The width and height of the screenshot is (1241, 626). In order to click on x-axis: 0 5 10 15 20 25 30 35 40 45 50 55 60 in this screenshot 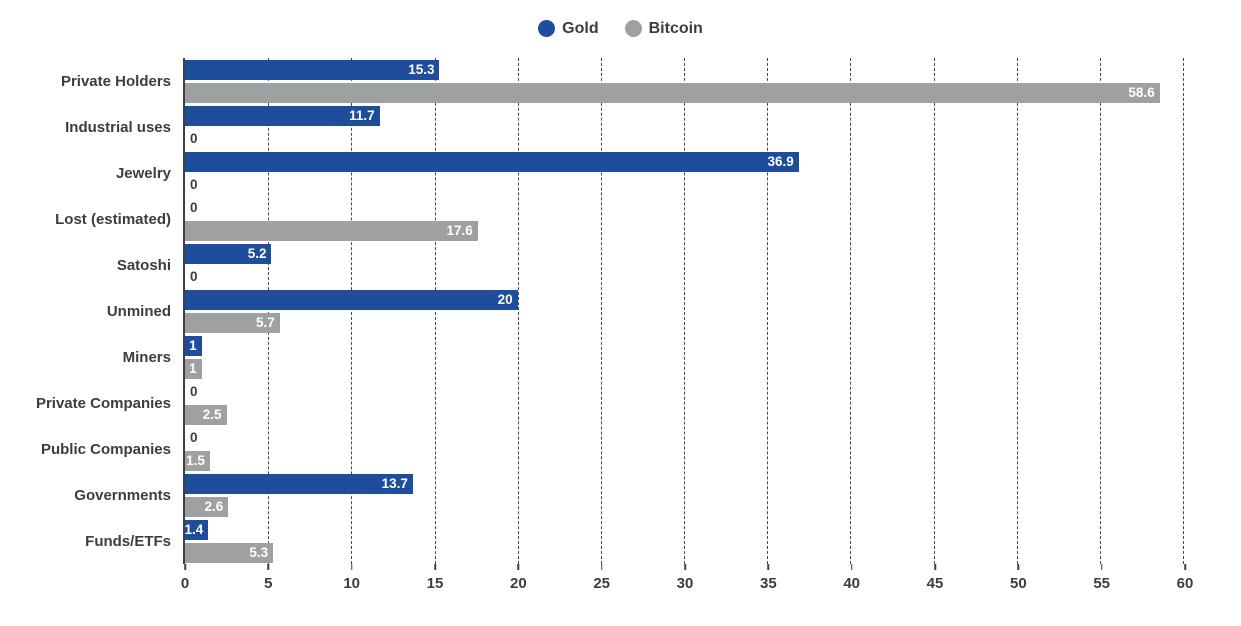, I will do `click(620, 586)`.